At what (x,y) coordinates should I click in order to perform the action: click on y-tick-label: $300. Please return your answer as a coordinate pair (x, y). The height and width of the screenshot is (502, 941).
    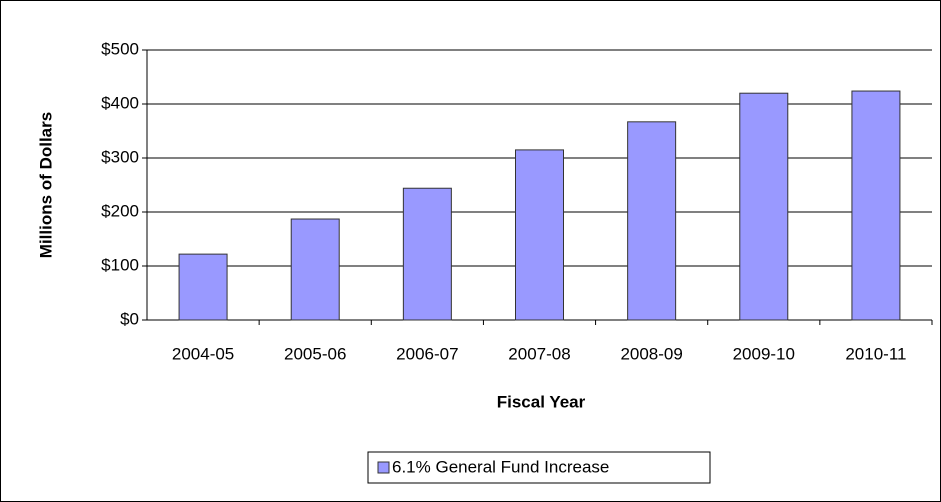
    Looking at the image, I should click on (120, 156).